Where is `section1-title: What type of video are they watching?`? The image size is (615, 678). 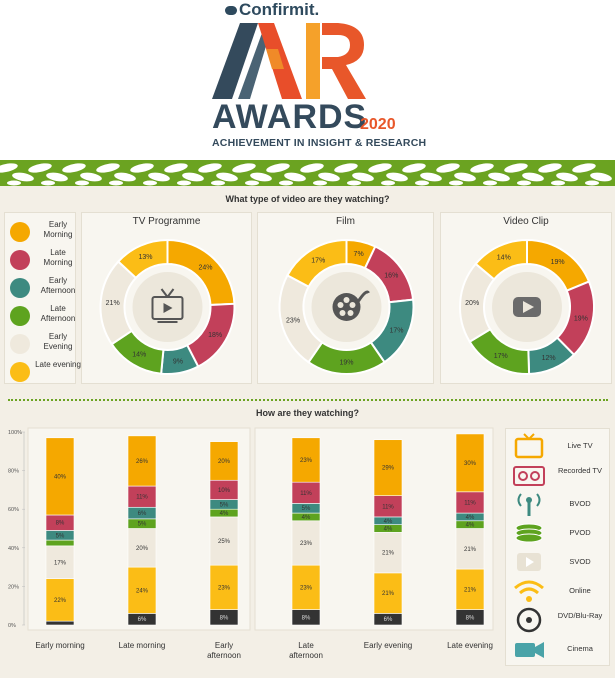
section1-title: What type of video are they watching? is located at coordinates (307, 199).